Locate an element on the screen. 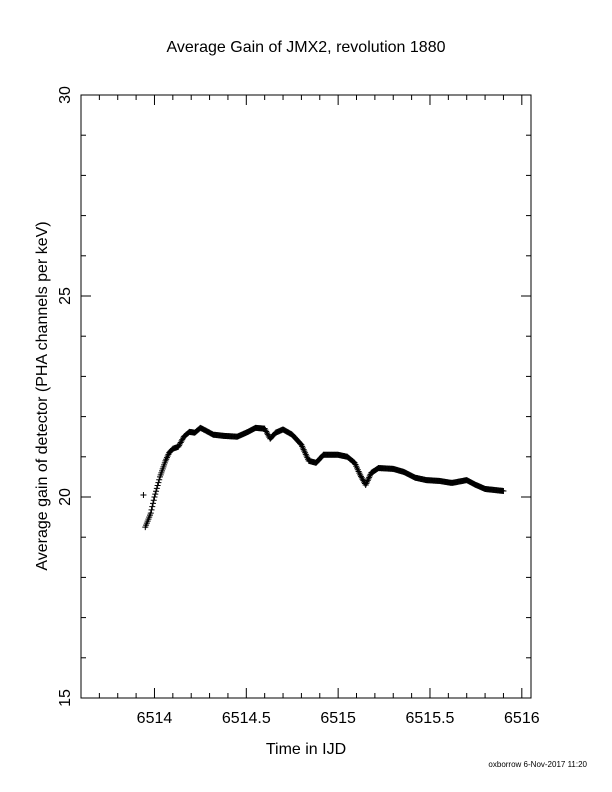 The width and height of the screenshot is (612, 792). y-tick-labels: 15 20 25 30 is located at coordinates (65, 396).